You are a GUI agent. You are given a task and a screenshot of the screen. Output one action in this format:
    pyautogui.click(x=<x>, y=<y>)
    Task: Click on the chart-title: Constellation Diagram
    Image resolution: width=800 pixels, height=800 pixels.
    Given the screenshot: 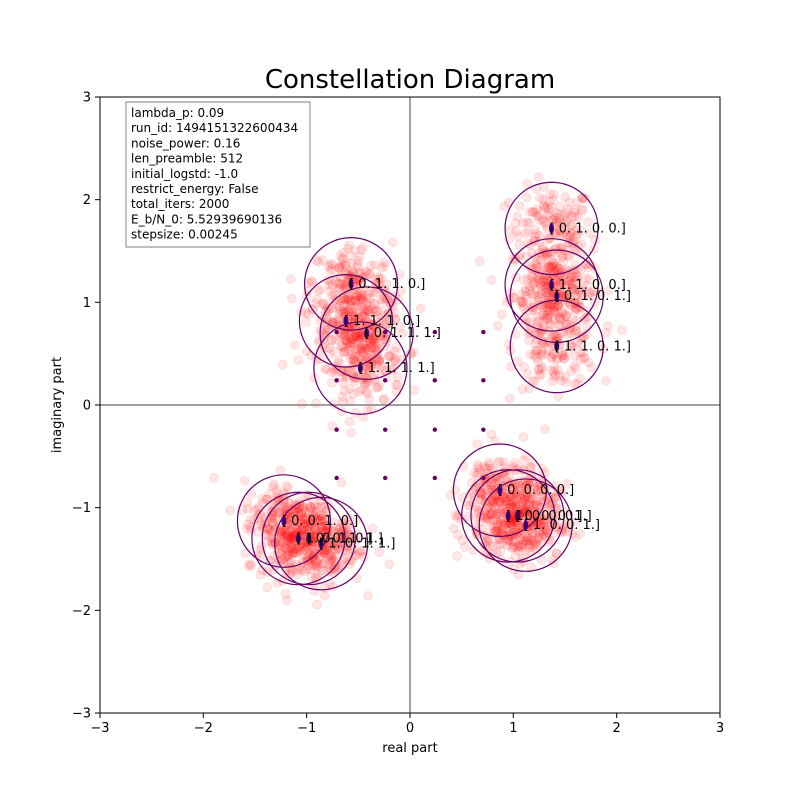 What is the action you would take?
    pyautogui.click(x=410, y=80)
    